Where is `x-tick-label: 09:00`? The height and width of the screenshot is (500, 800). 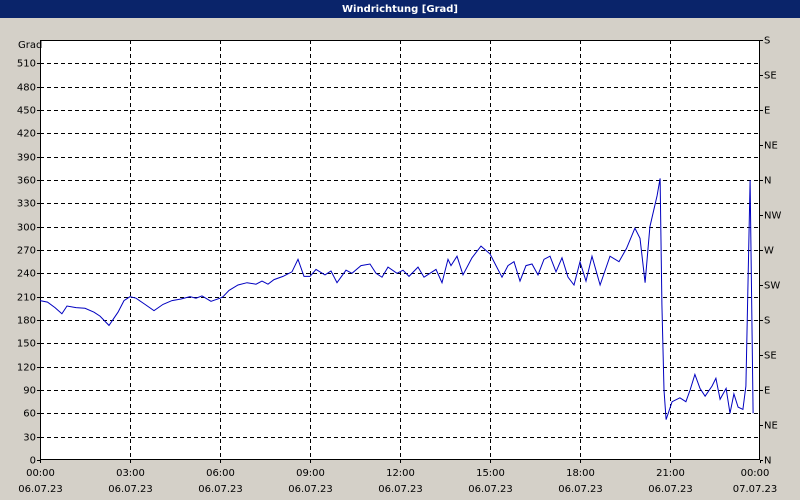
x-tick-label: 09:00 is located at coordinates (310, 473).